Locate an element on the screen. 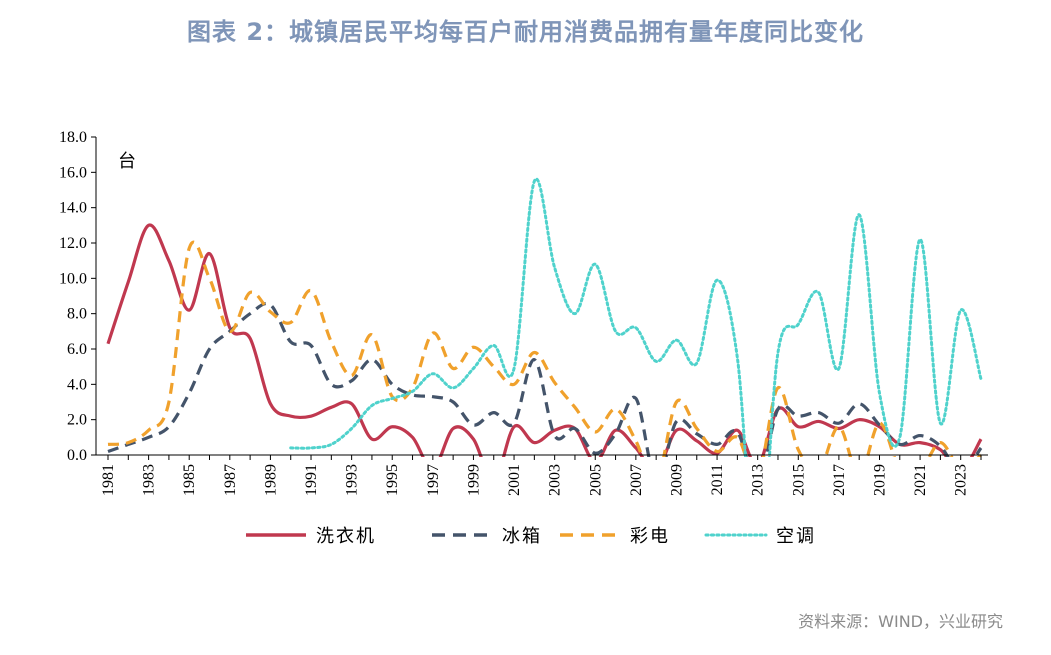  x-tick-label: 2005 is located at coordinates (595, 480).